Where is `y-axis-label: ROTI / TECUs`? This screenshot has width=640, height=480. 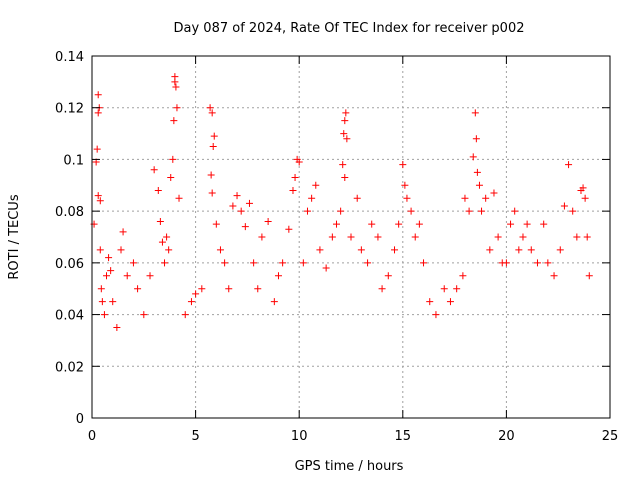
y-axis-label: ROTI / TECUs is located at coordinates (14, 236).